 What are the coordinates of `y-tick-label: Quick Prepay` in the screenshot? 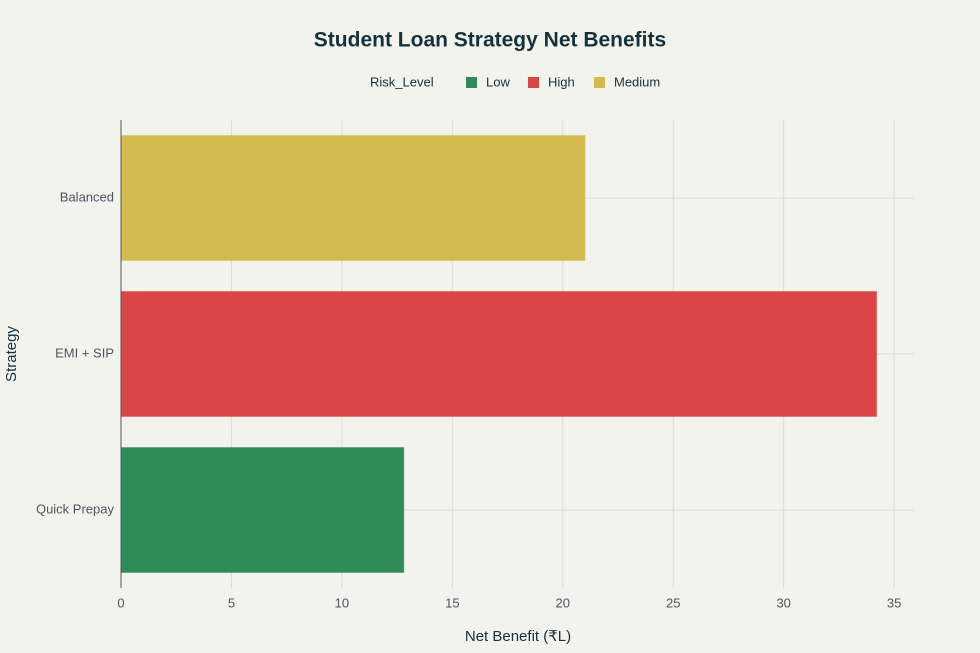 It's located at (75, 508).